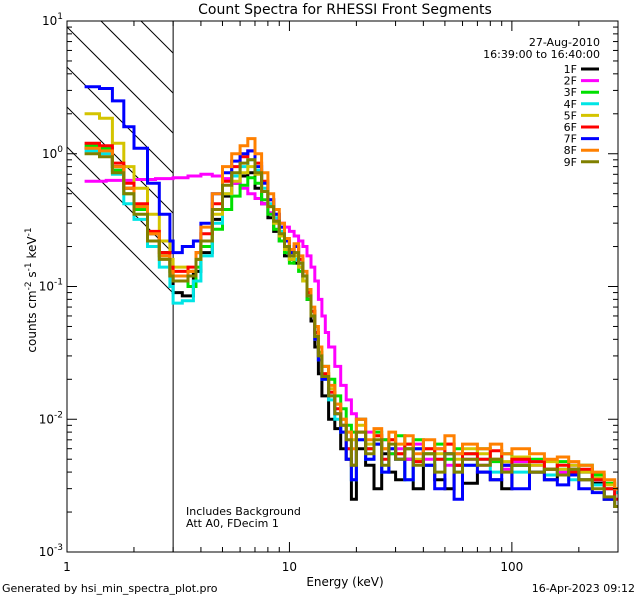 The image size is (640, 600). I want to click on x-tick-label: 100, so click(511, 567).